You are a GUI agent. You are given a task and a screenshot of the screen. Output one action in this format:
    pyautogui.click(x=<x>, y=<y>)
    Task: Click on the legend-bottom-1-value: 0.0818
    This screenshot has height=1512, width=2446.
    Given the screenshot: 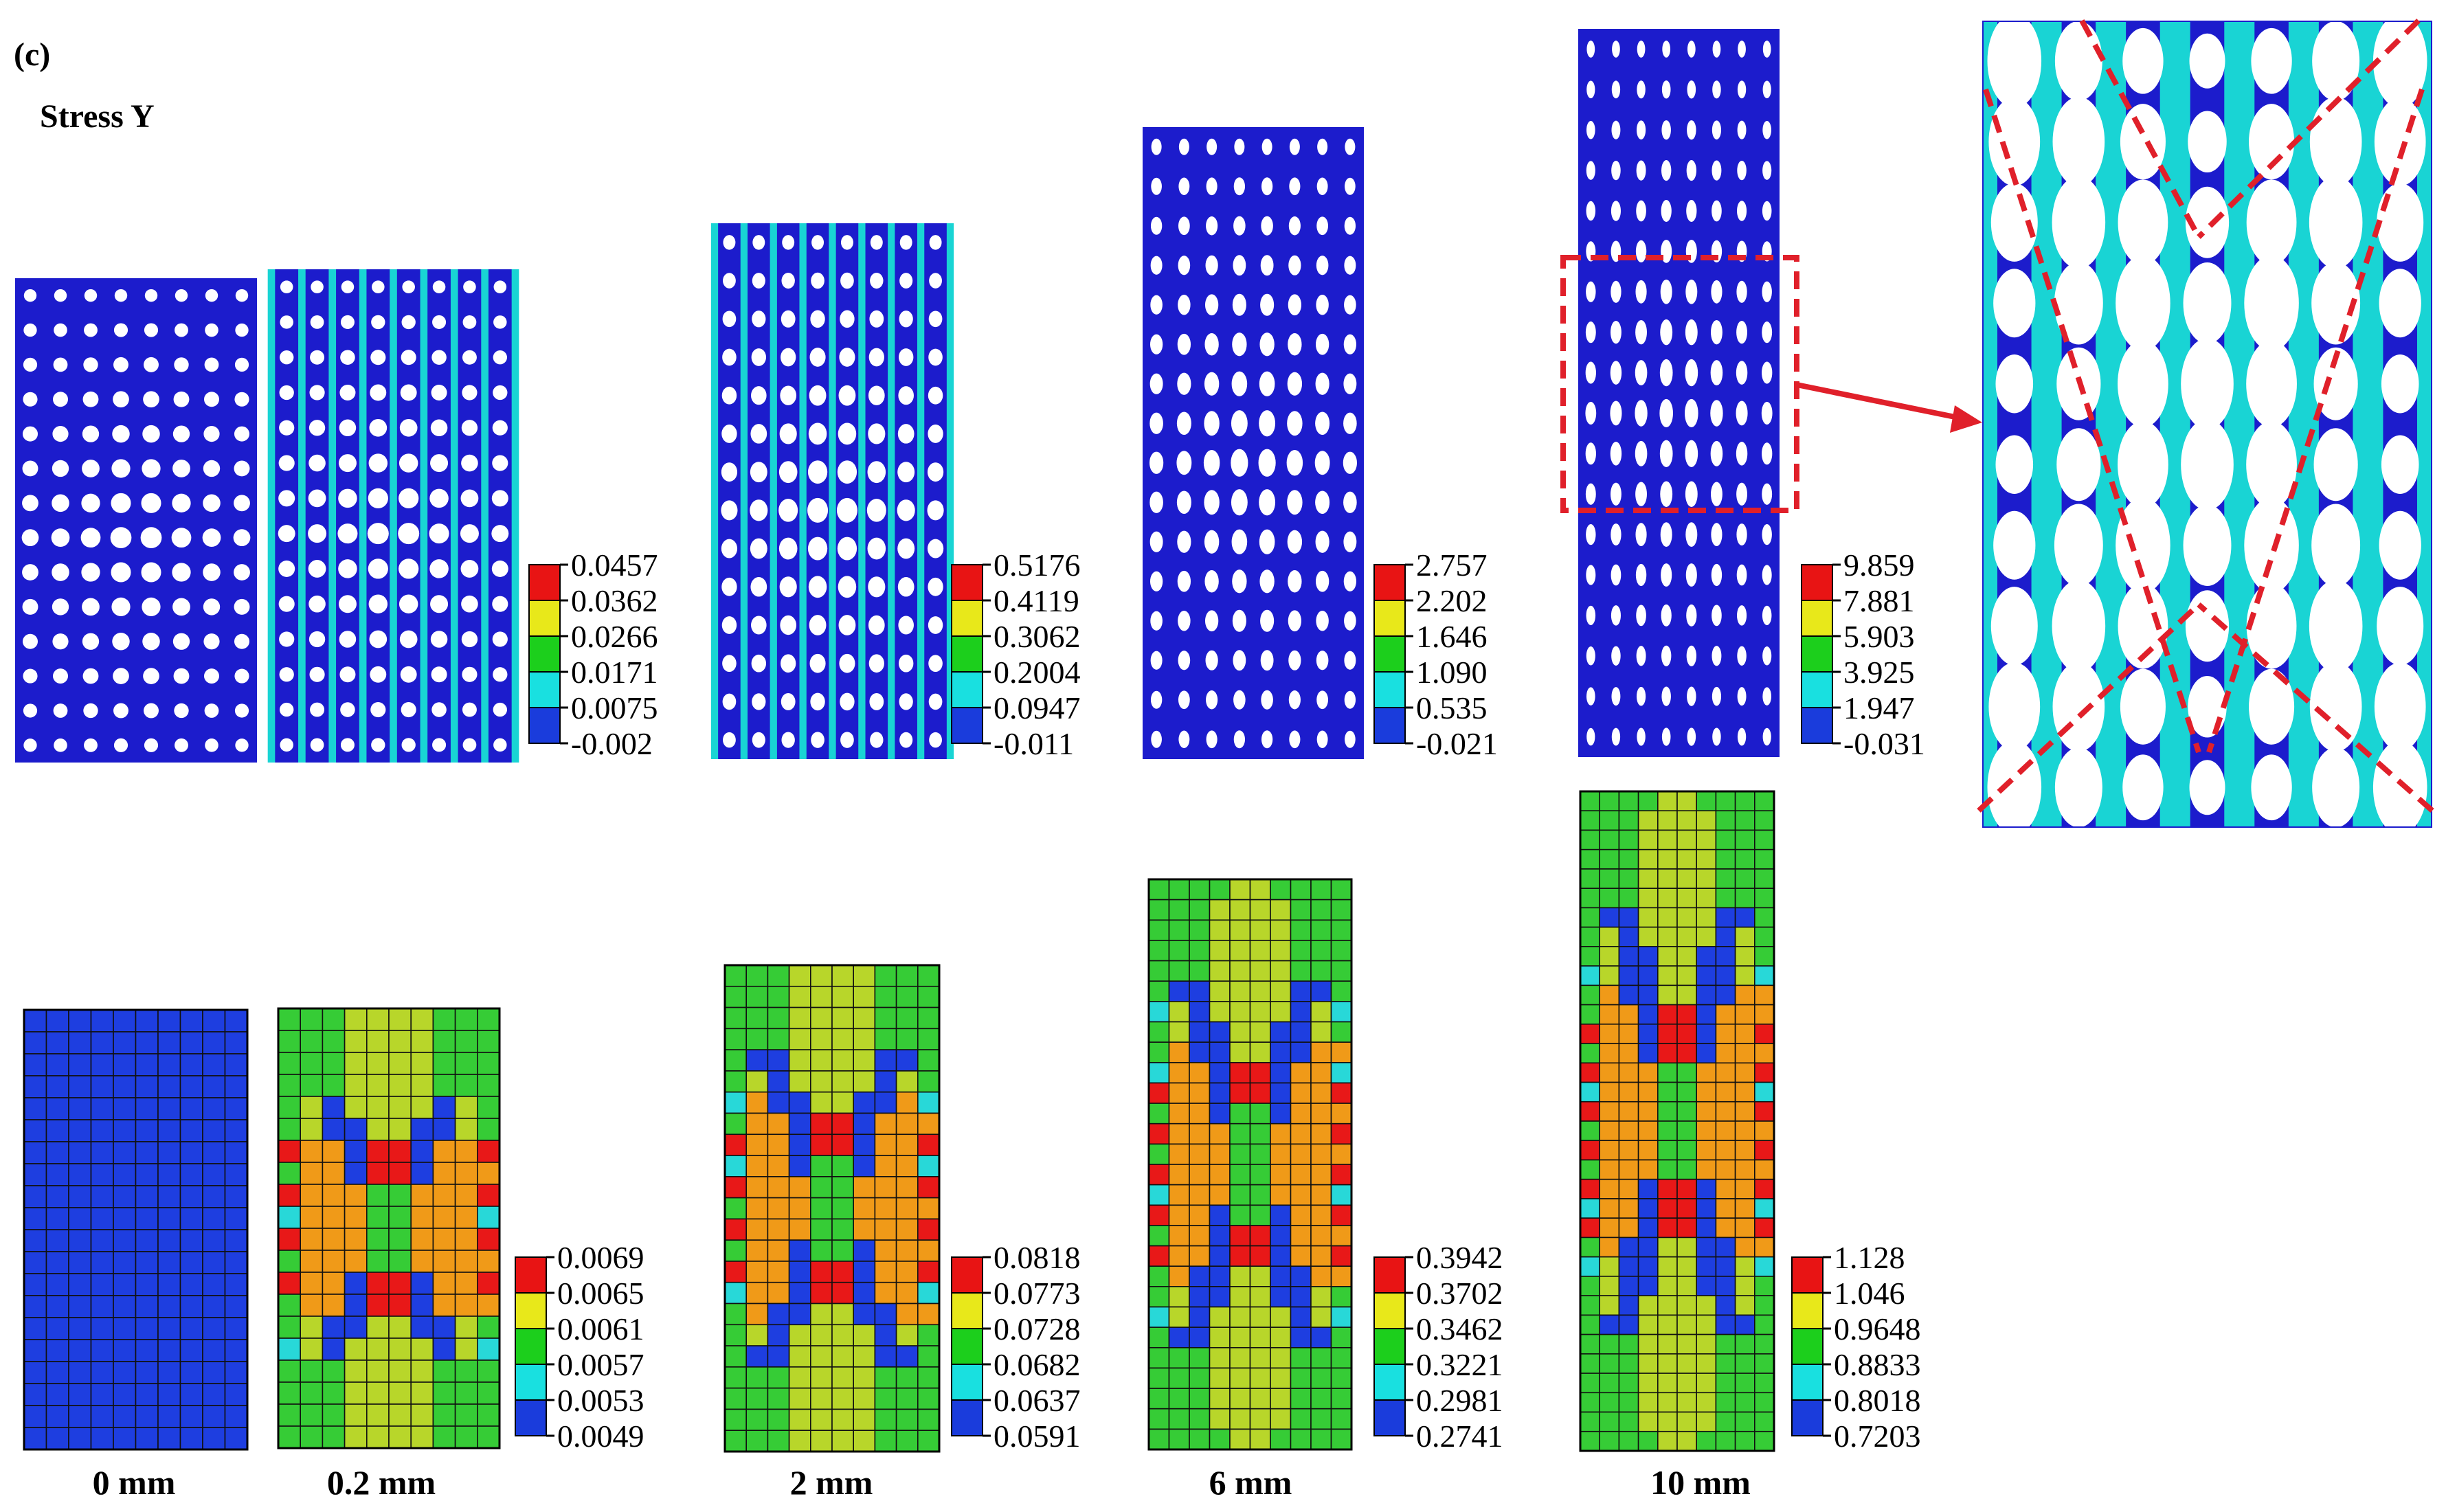 What is the action you would take?
    pyautogui.click(x=1037, y=1258)
    